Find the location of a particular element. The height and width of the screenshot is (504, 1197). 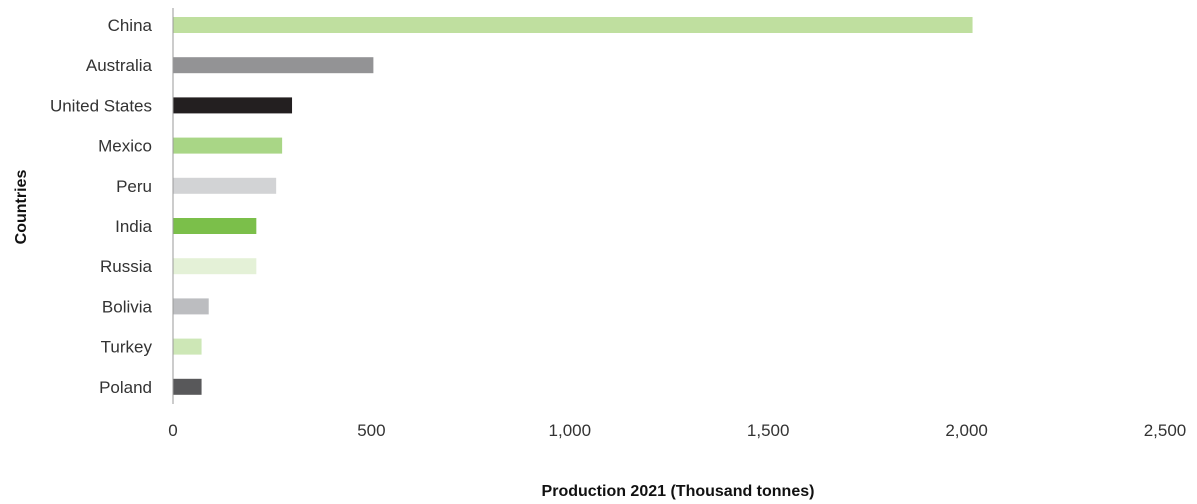

y-tick-label-mexico: Mexico is located at coordinates (125, 146).